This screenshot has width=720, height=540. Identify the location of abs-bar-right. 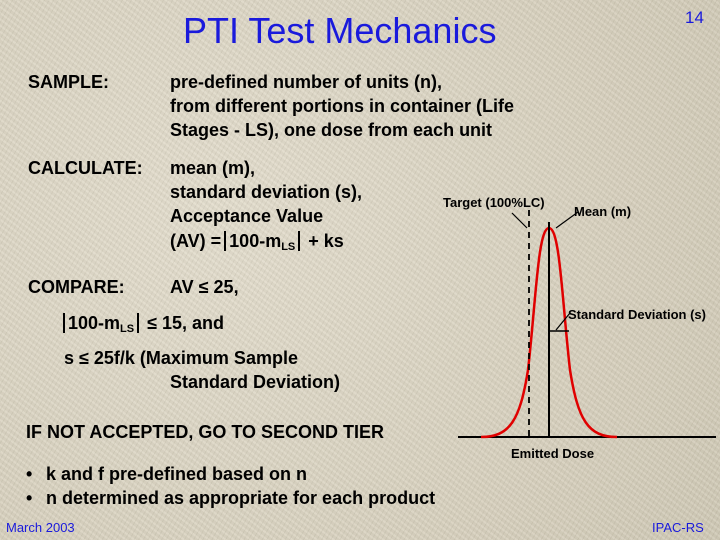
(299, 241).